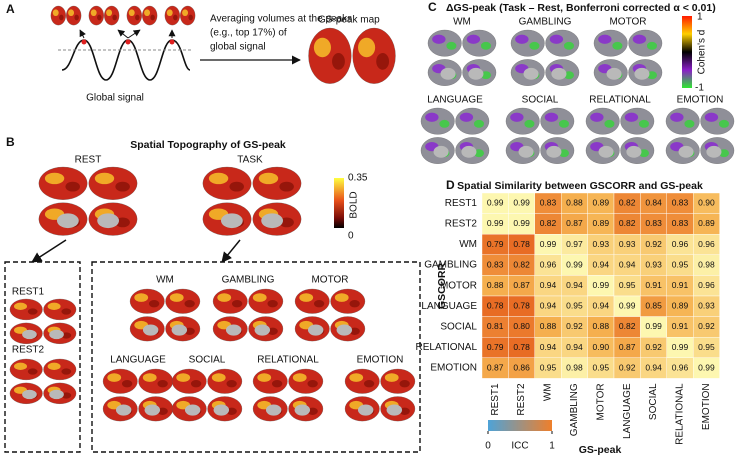  What do you see at coordinates (380, 360) in the screenshot?
I see `task-label: EMOTION` at bounding box center [380, 360].